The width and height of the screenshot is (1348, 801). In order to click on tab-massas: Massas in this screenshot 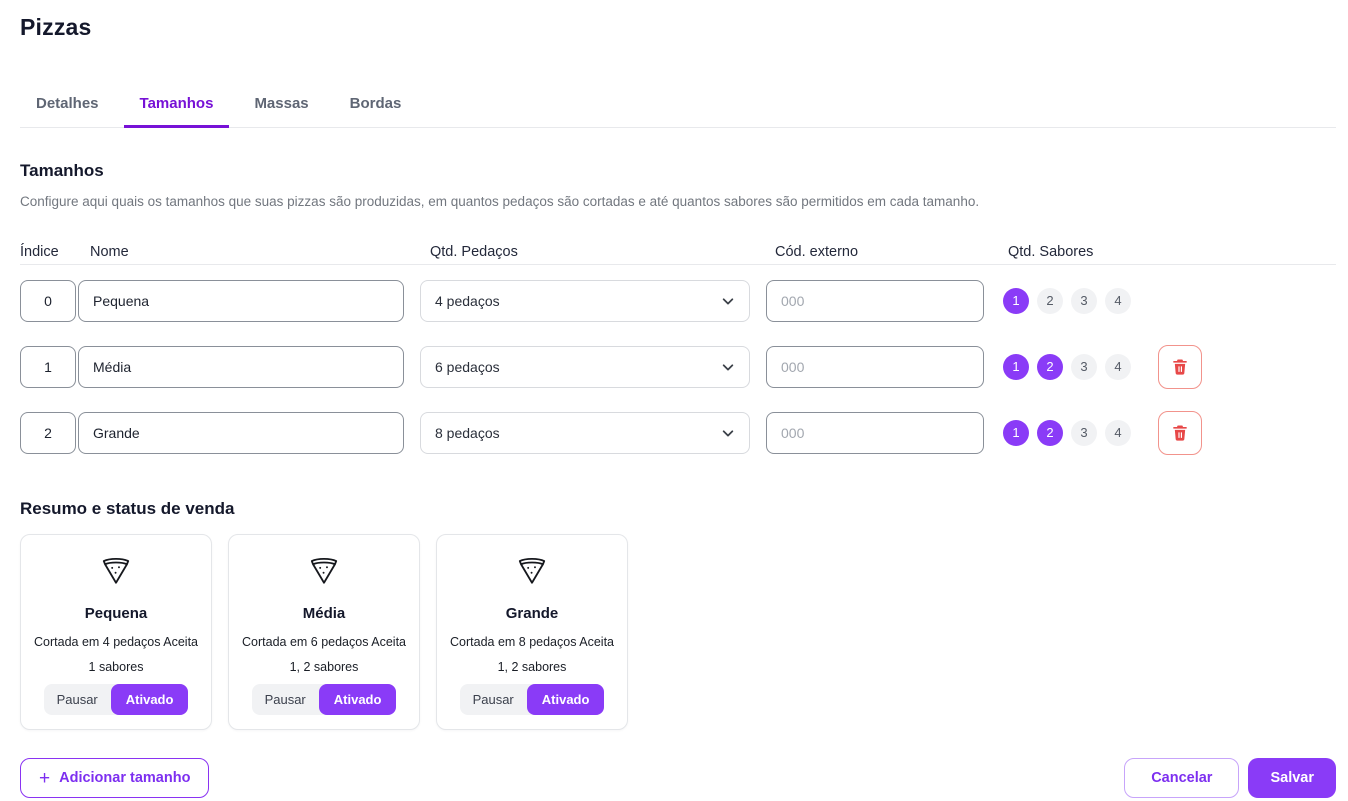, I will do `click(281, 106)`.